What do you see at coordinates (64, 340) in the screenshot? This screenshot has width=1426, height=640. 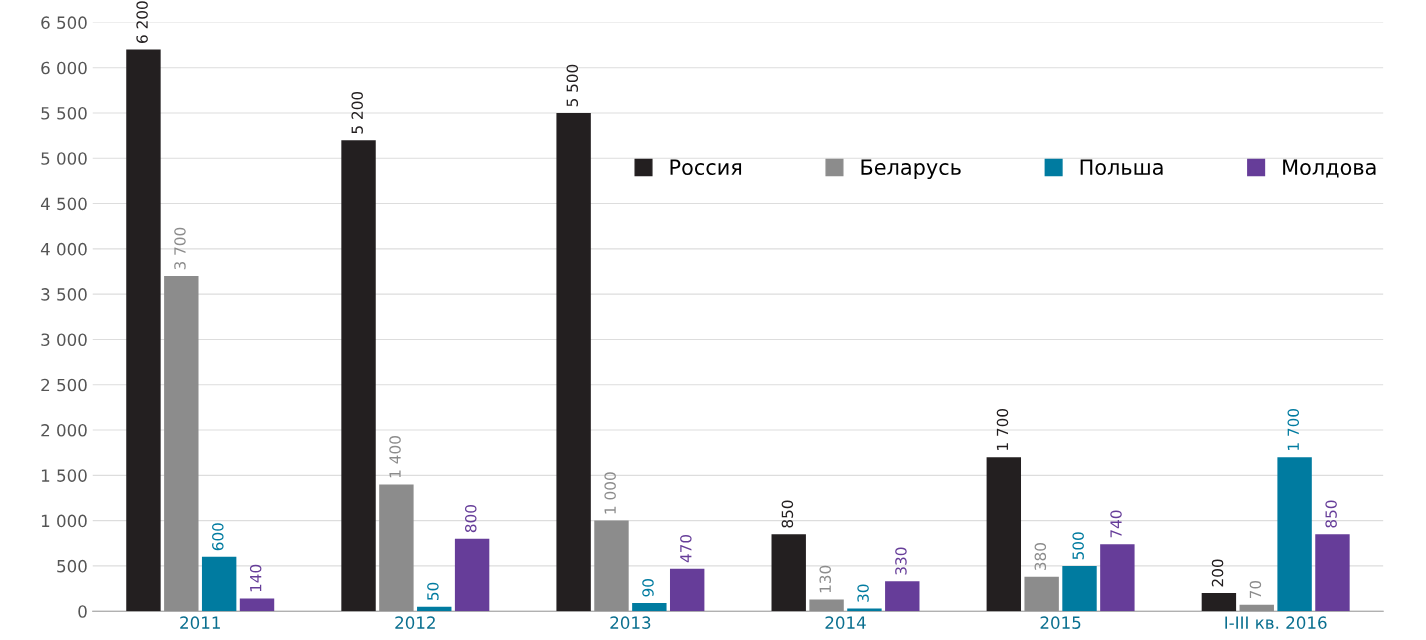 I see `y-tick-label: 3 000` at bounding box center [64, 340].